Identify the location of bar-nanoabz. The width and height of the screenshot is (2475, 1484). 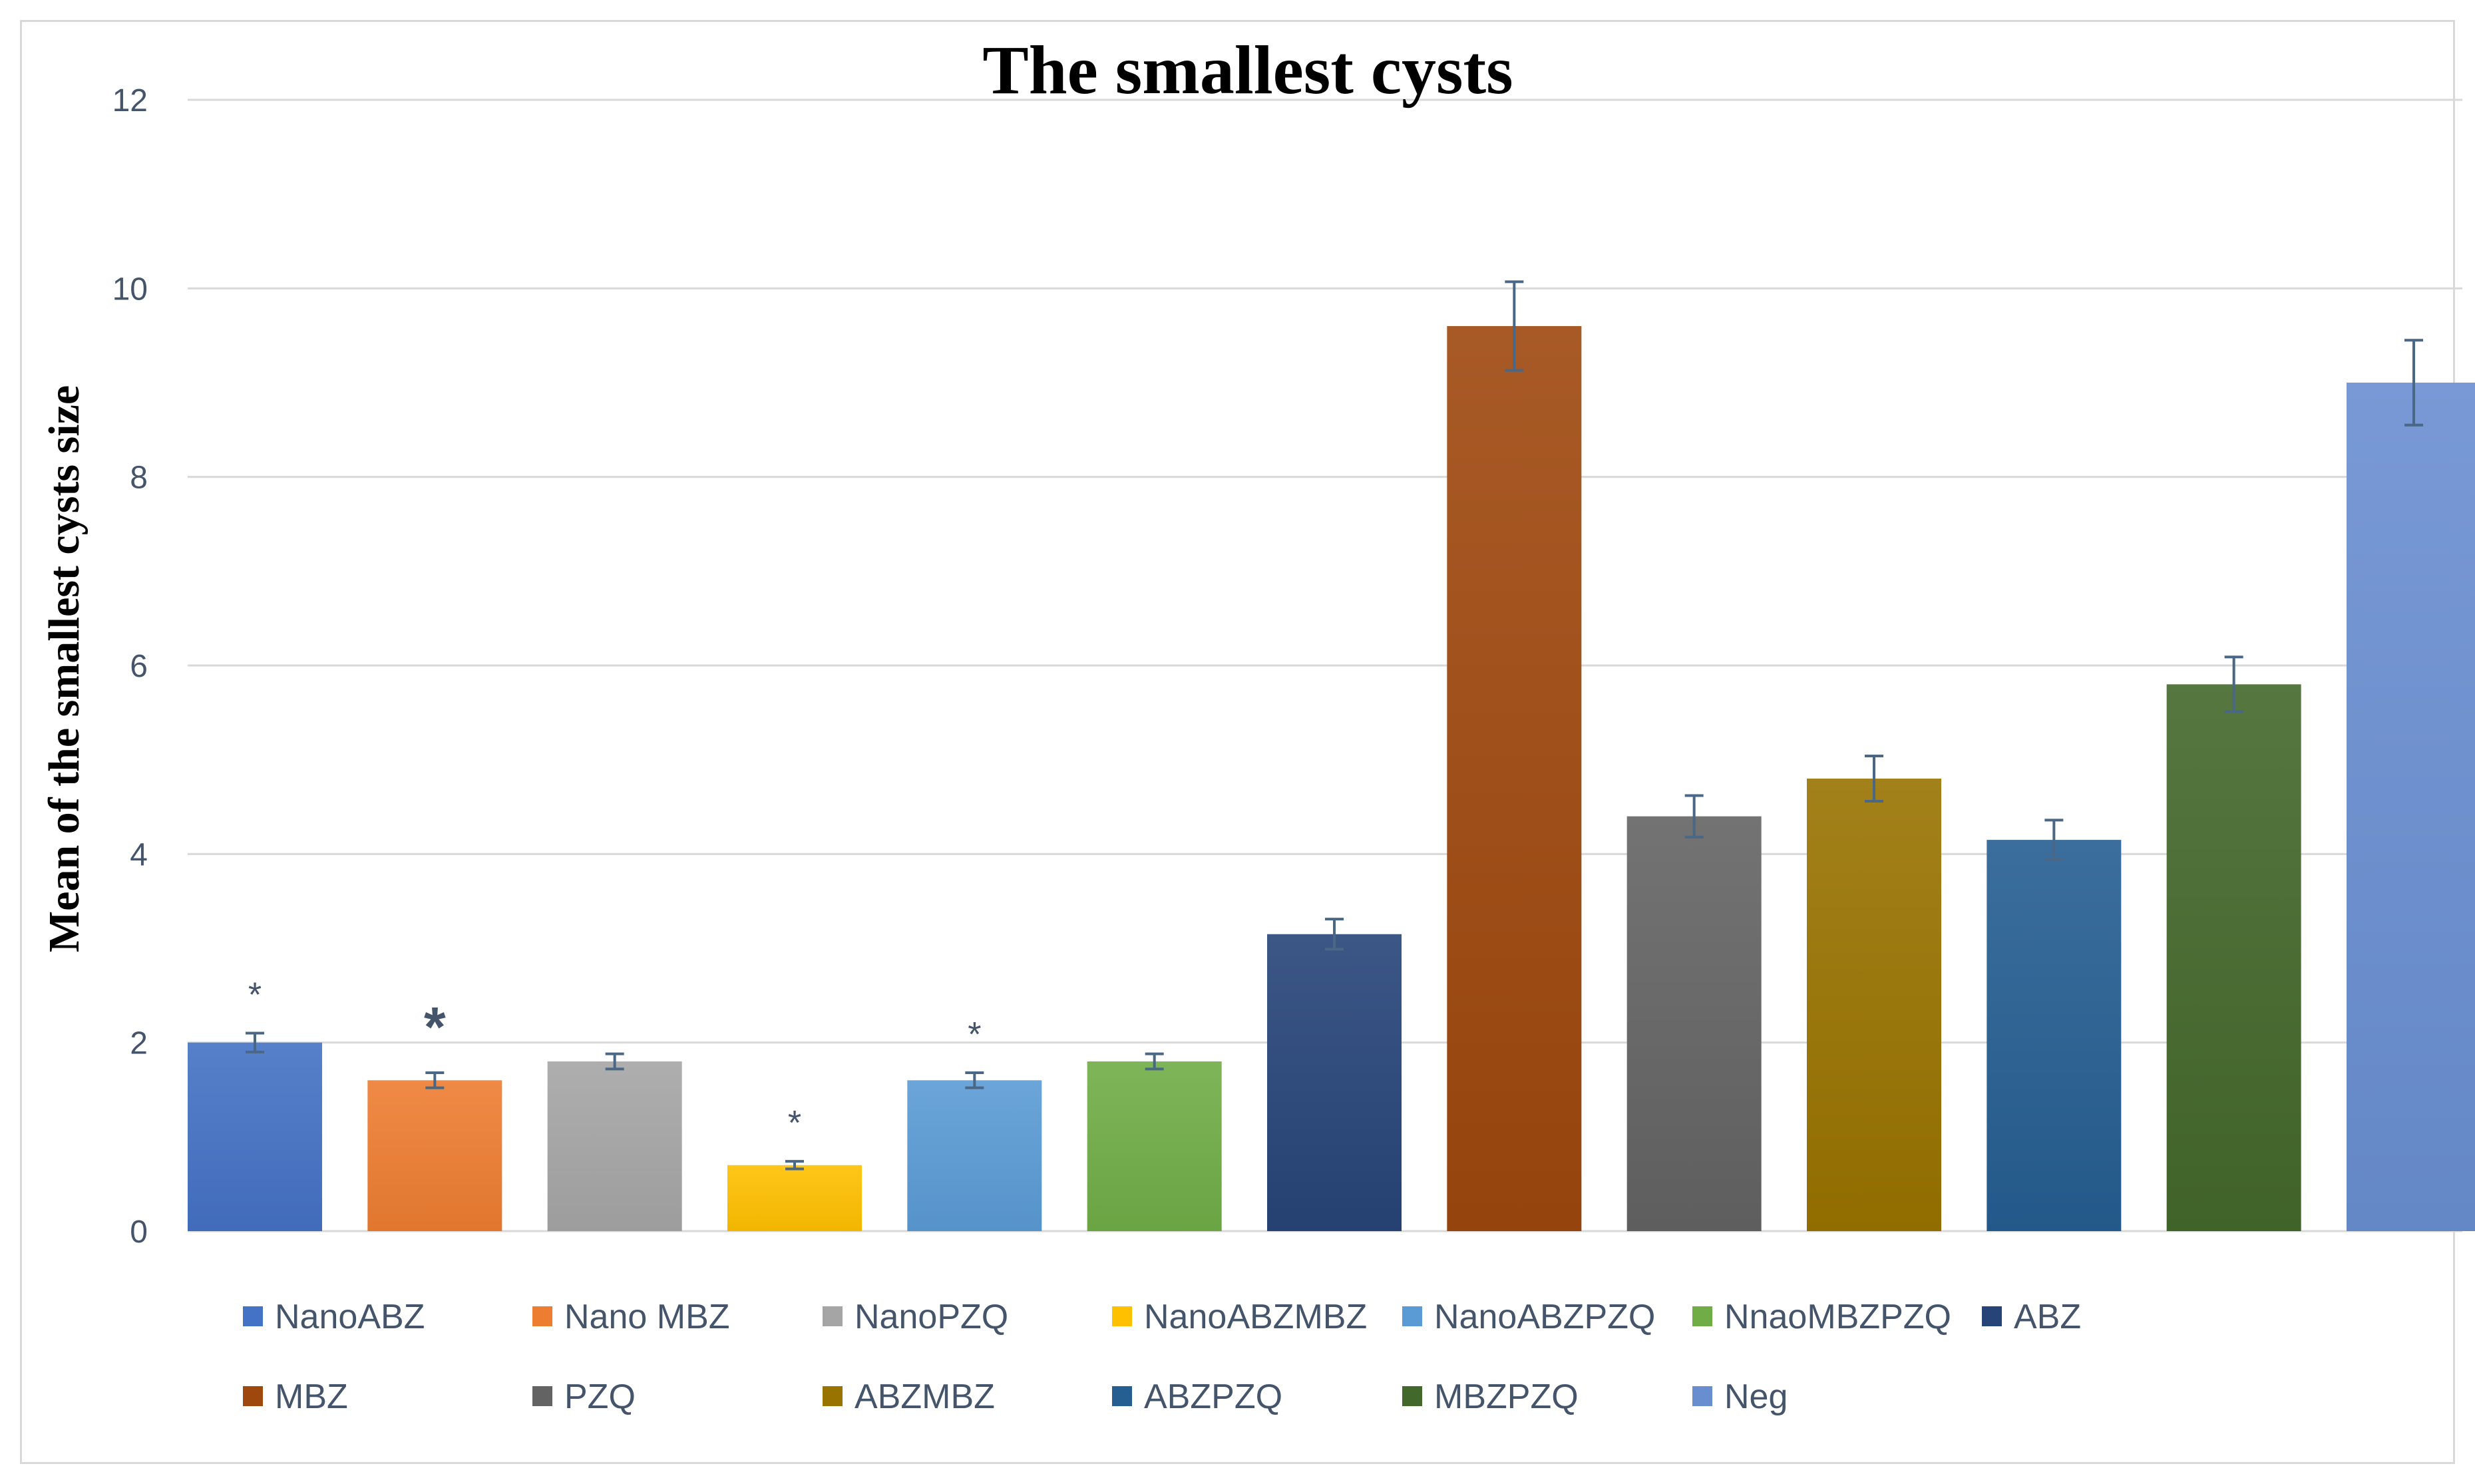
(255, 1136).